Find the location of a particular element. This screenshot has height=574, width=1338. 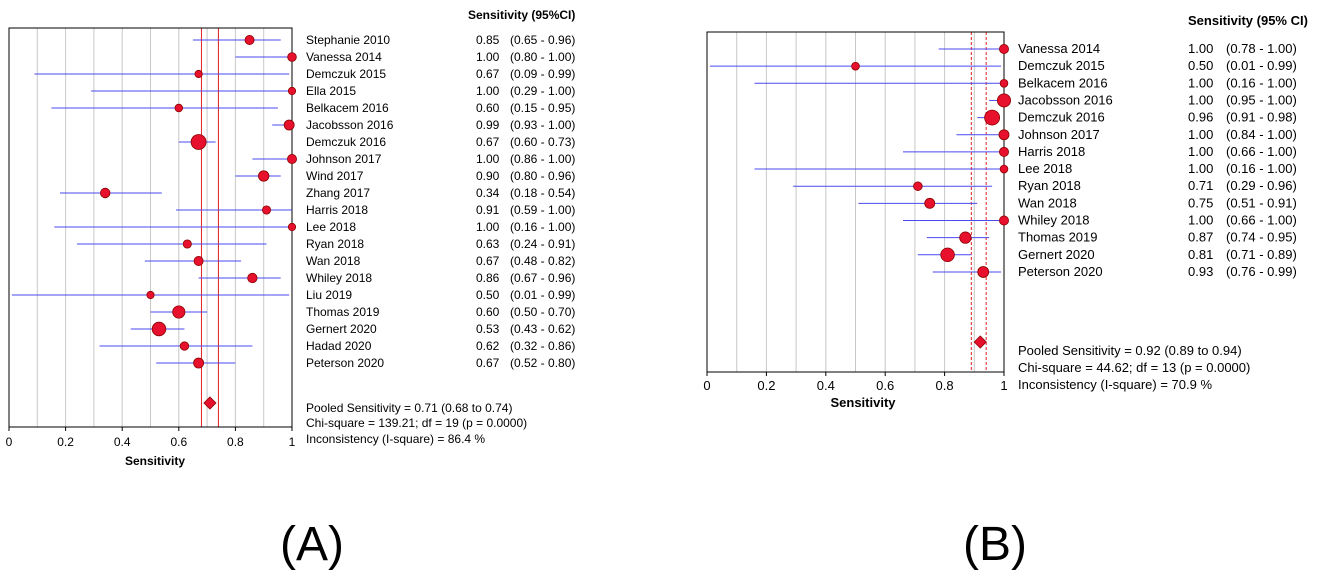

study-value: 0.87 is located at coordinates (1200, 237).